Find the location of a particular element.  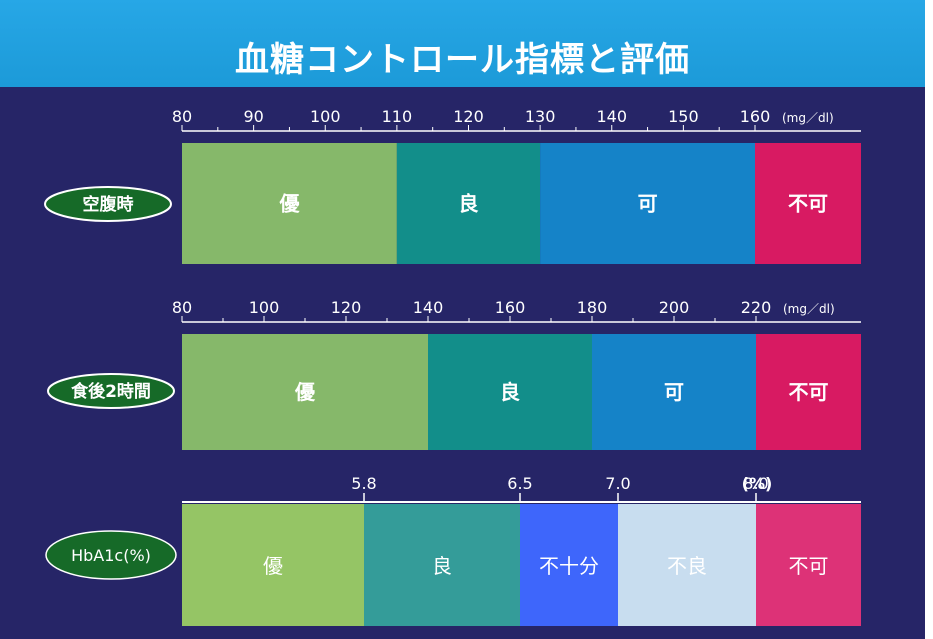

tick-label: 180 is located at coordinates (592, 307).